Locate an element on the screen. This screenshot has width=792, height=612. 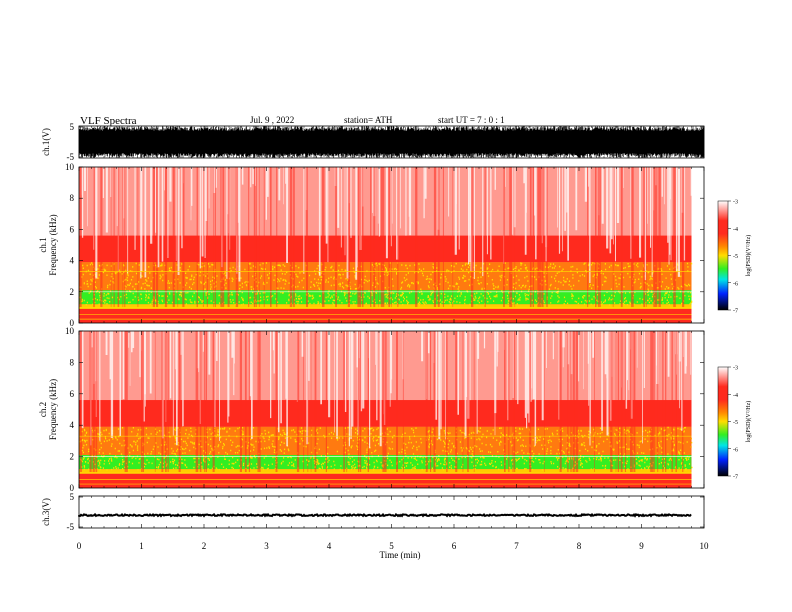
ch1-ylabel: ch.1(V) is located at coordinates (46, 142).